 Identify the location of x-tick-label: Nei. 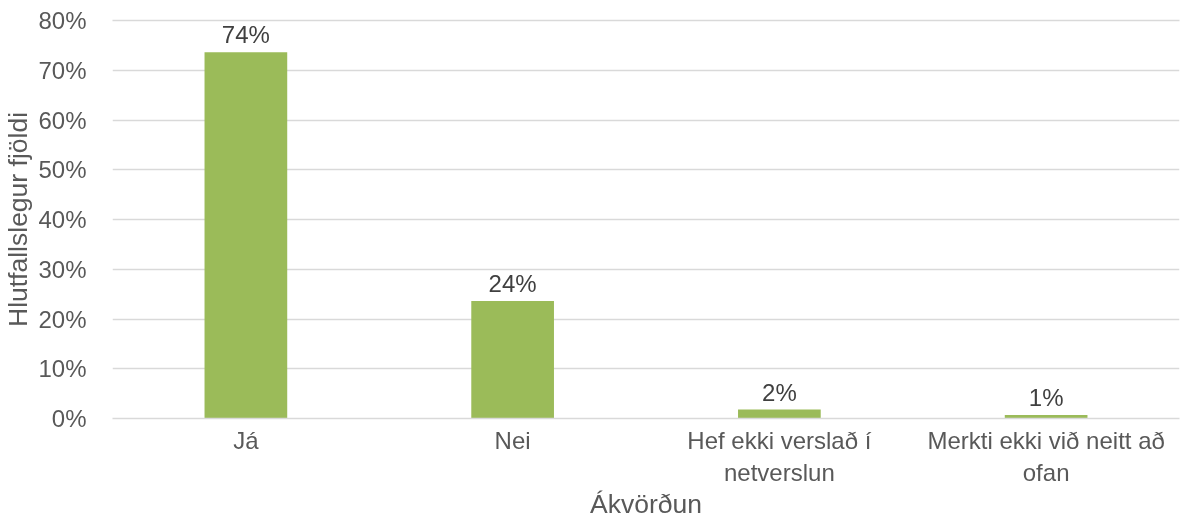
(512, 440).